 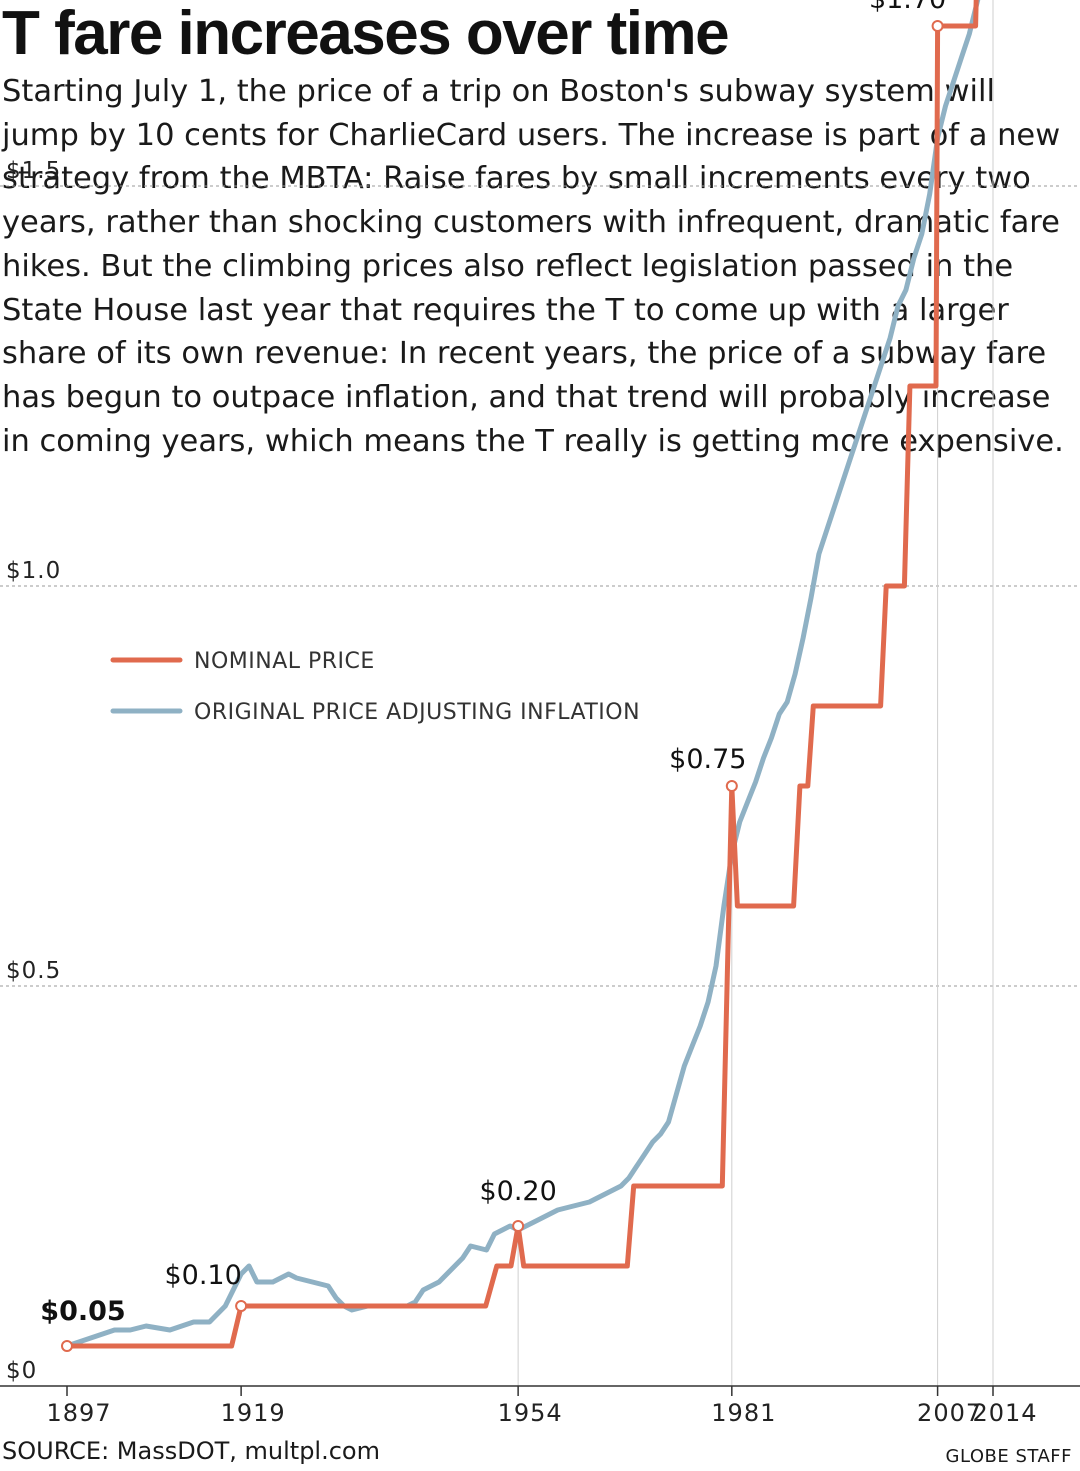 What do you see at coordinates (33, 971) in the screenshot?
I see `y-tick-label: $0.5` at bounding box center [33, 971].